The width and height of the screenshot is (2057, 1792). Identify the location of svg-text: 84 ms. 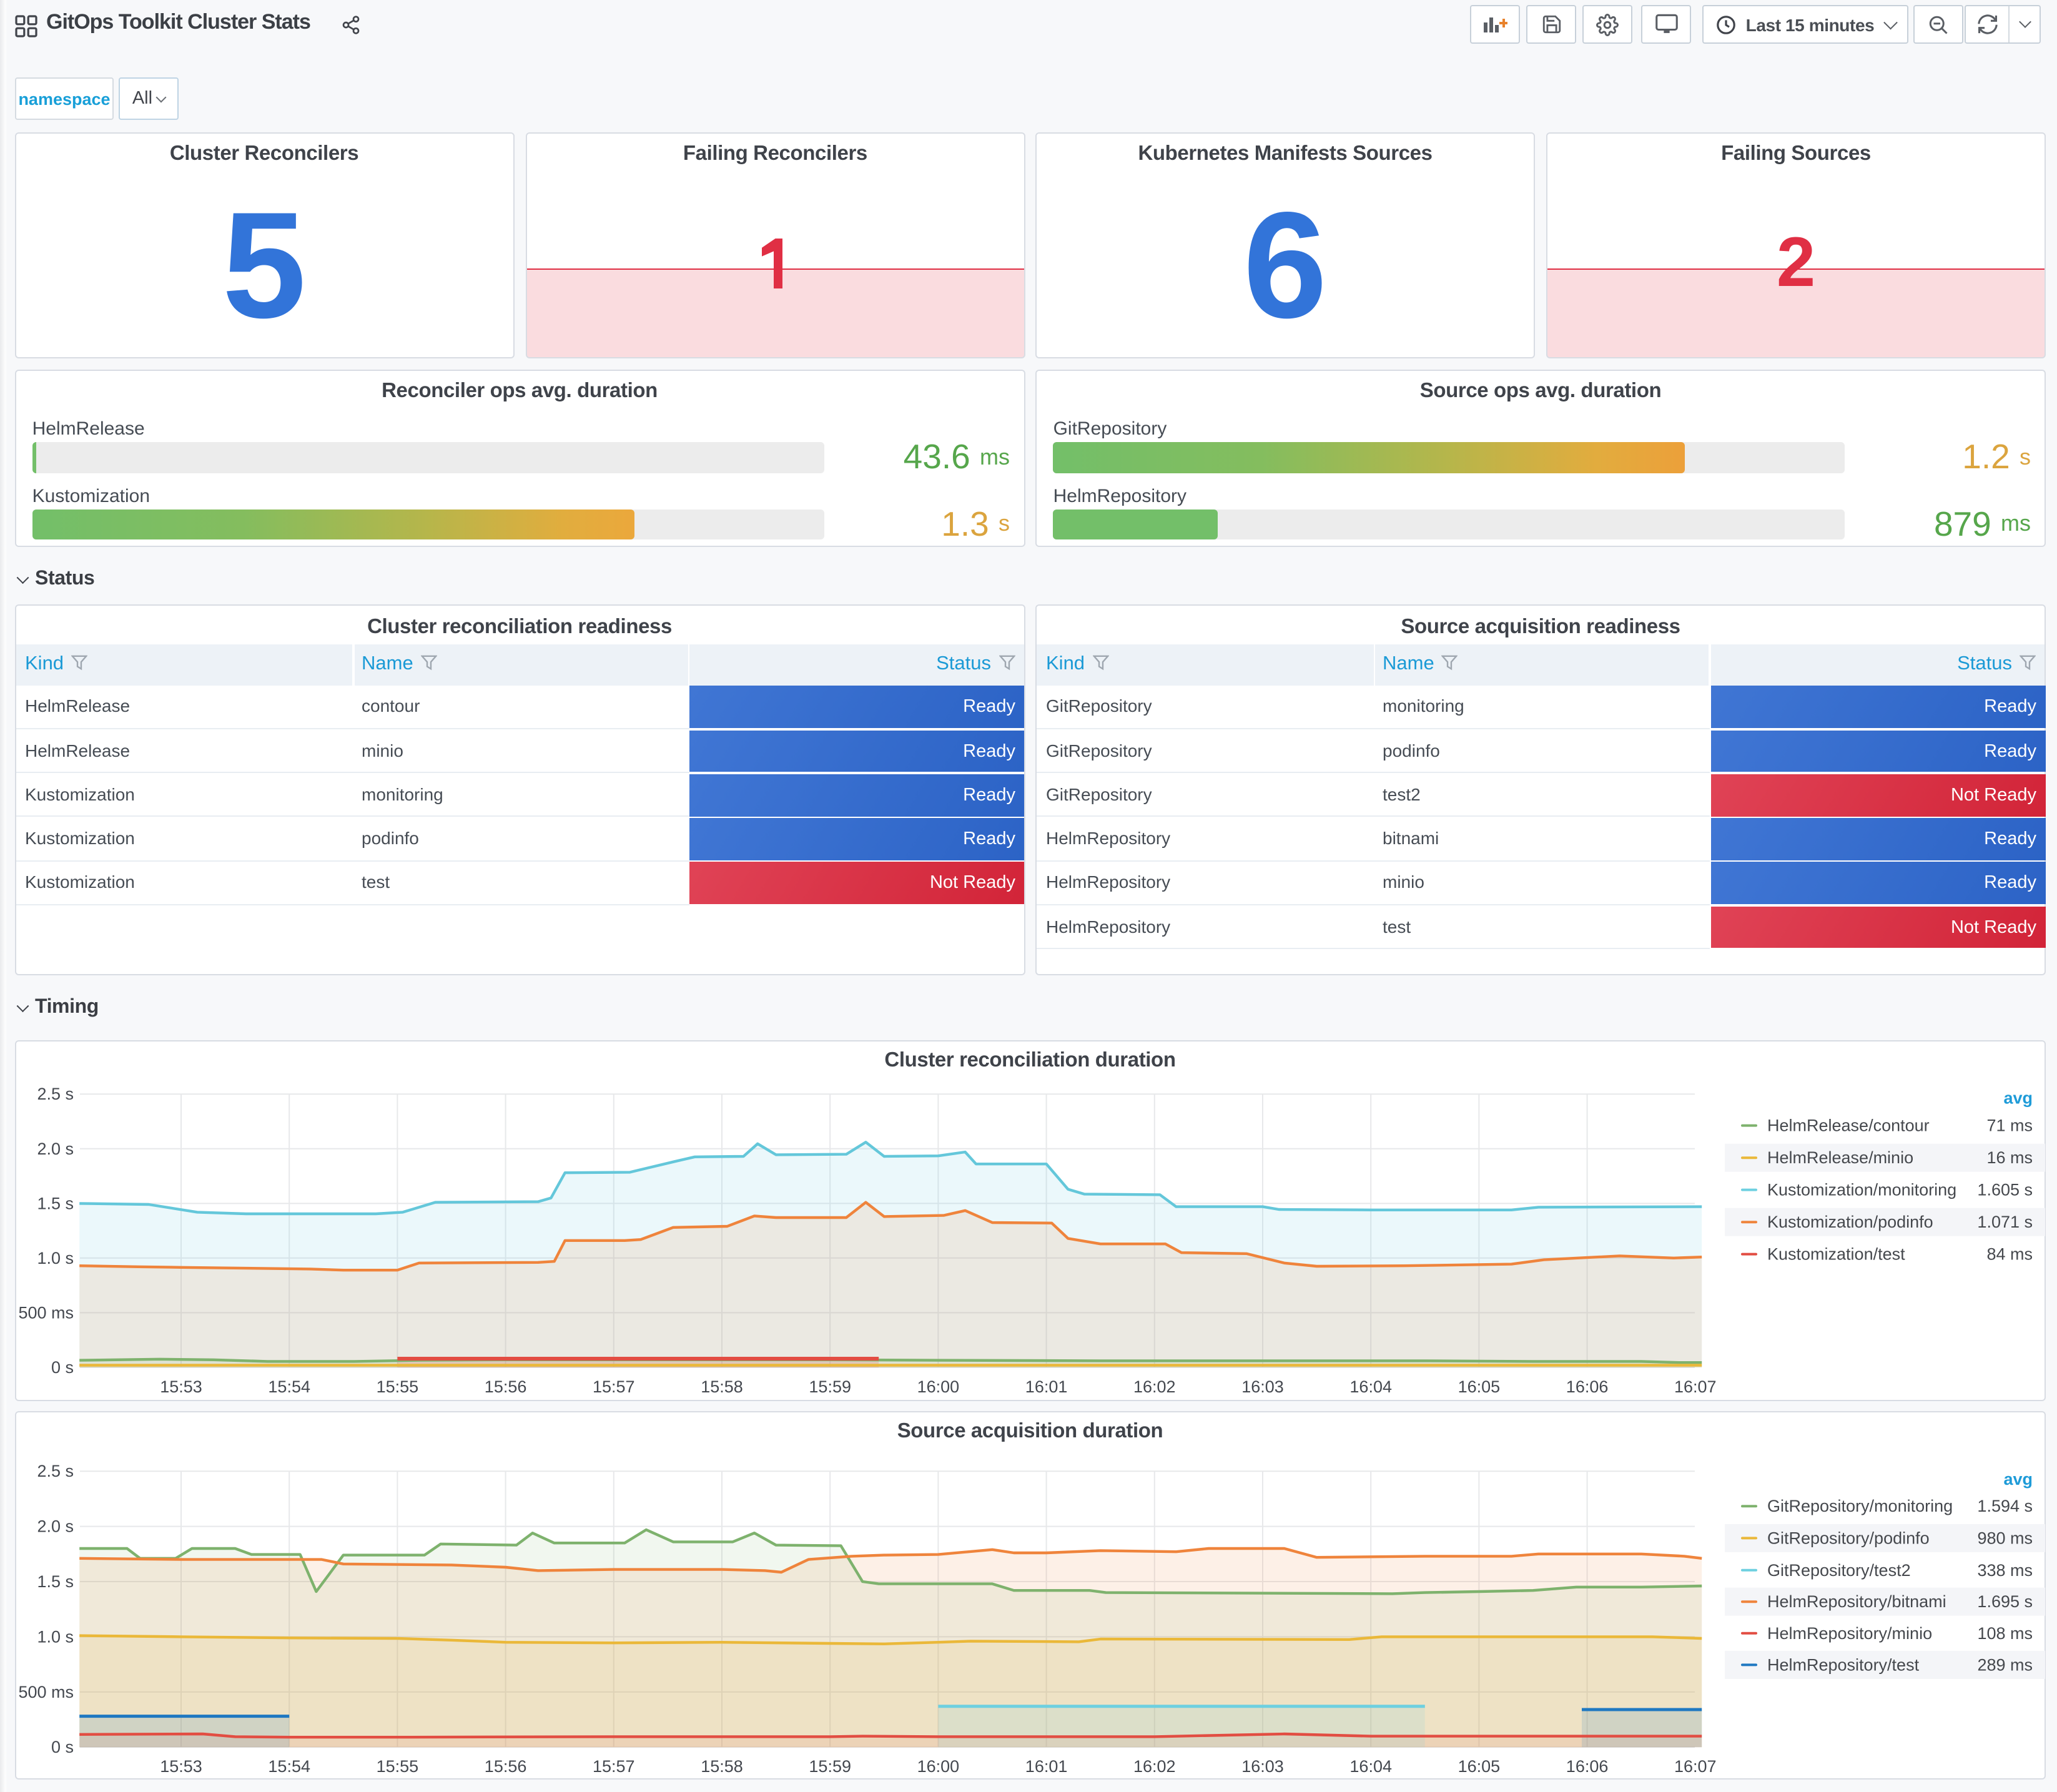
(2009, 1253).